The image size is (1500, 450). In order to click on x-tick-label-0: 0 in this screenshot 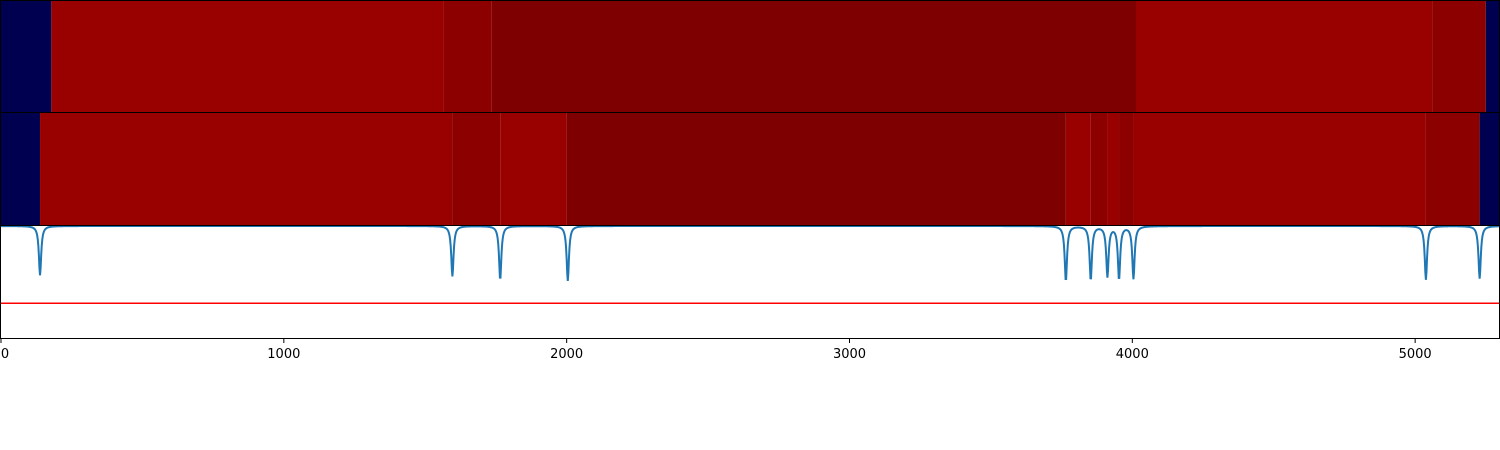, I will do `click(5, 354)`.